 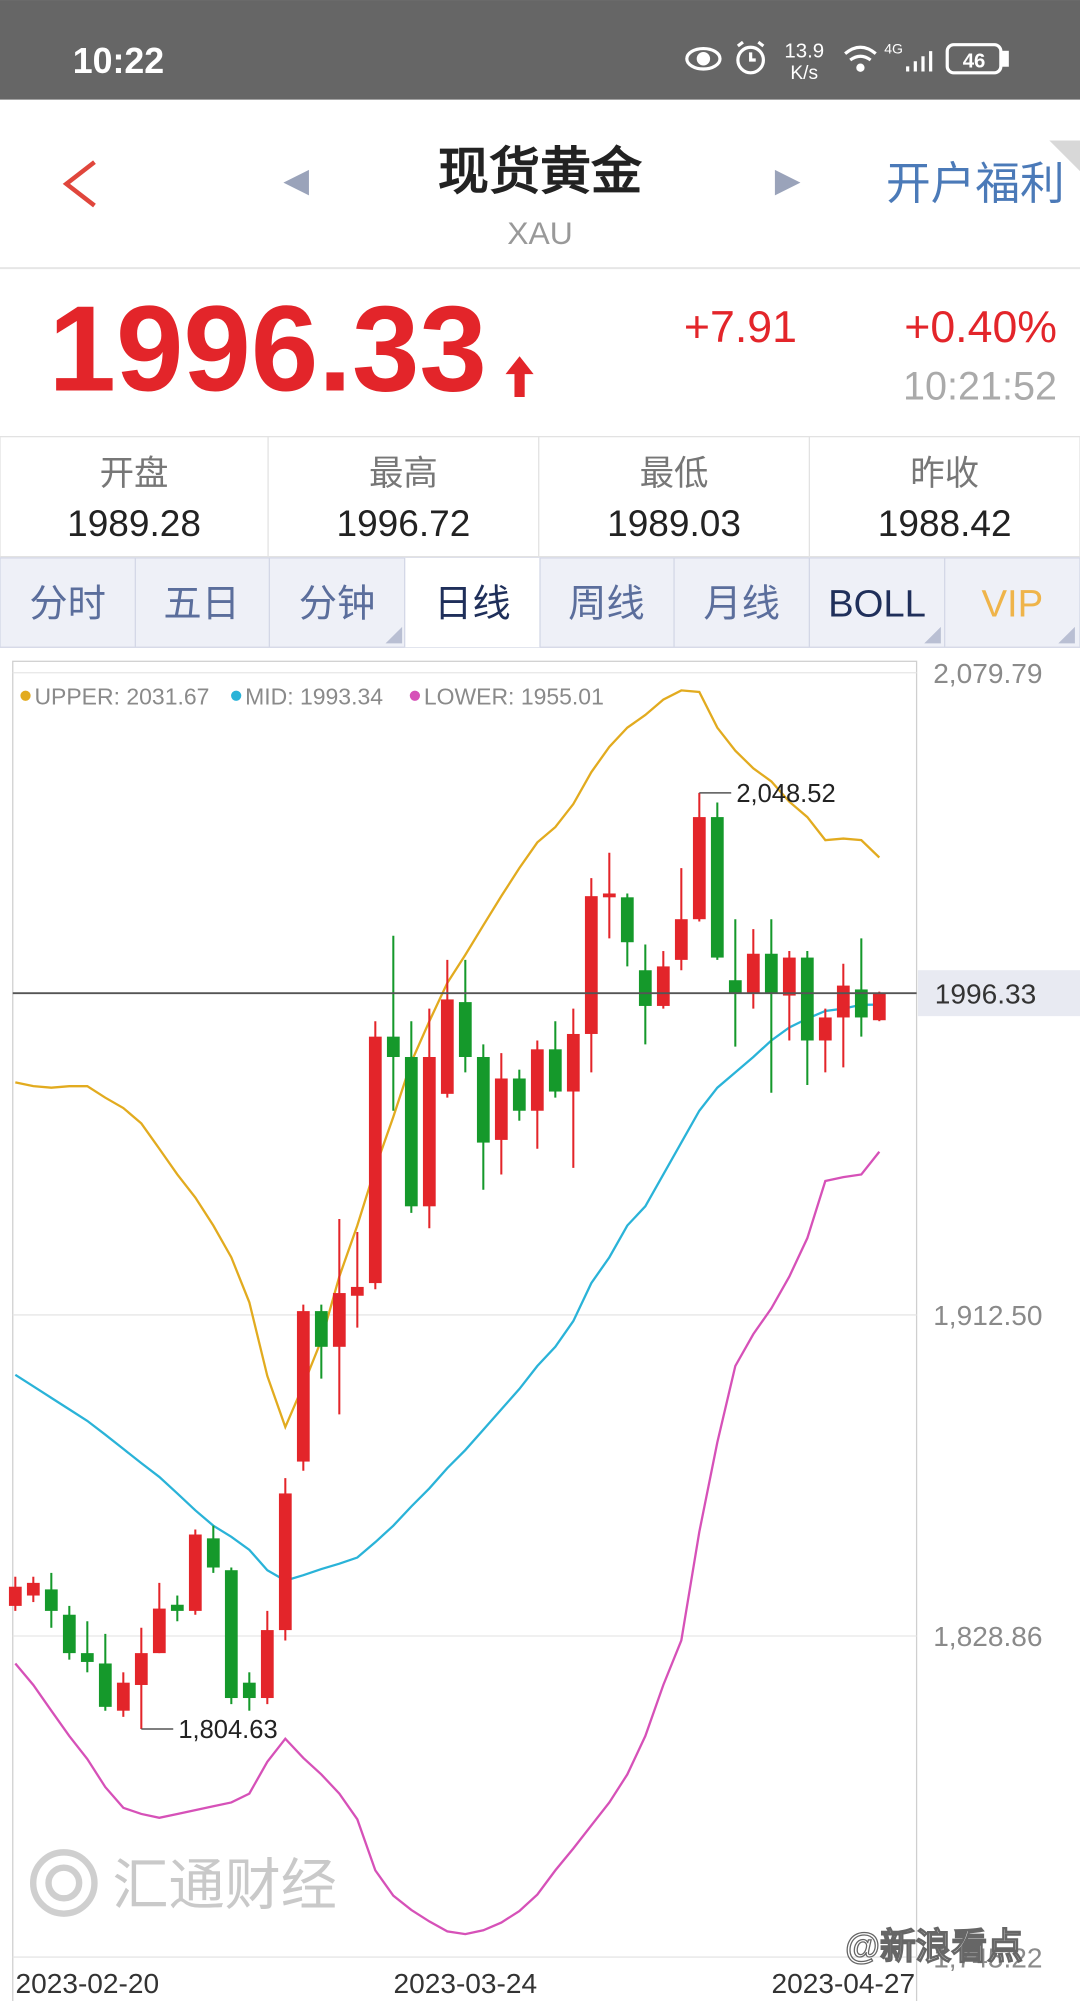 What do you see at coordinates (974, 62) in the screenshot?
I see `battery-level: 46` at bounding box center [974, 62].